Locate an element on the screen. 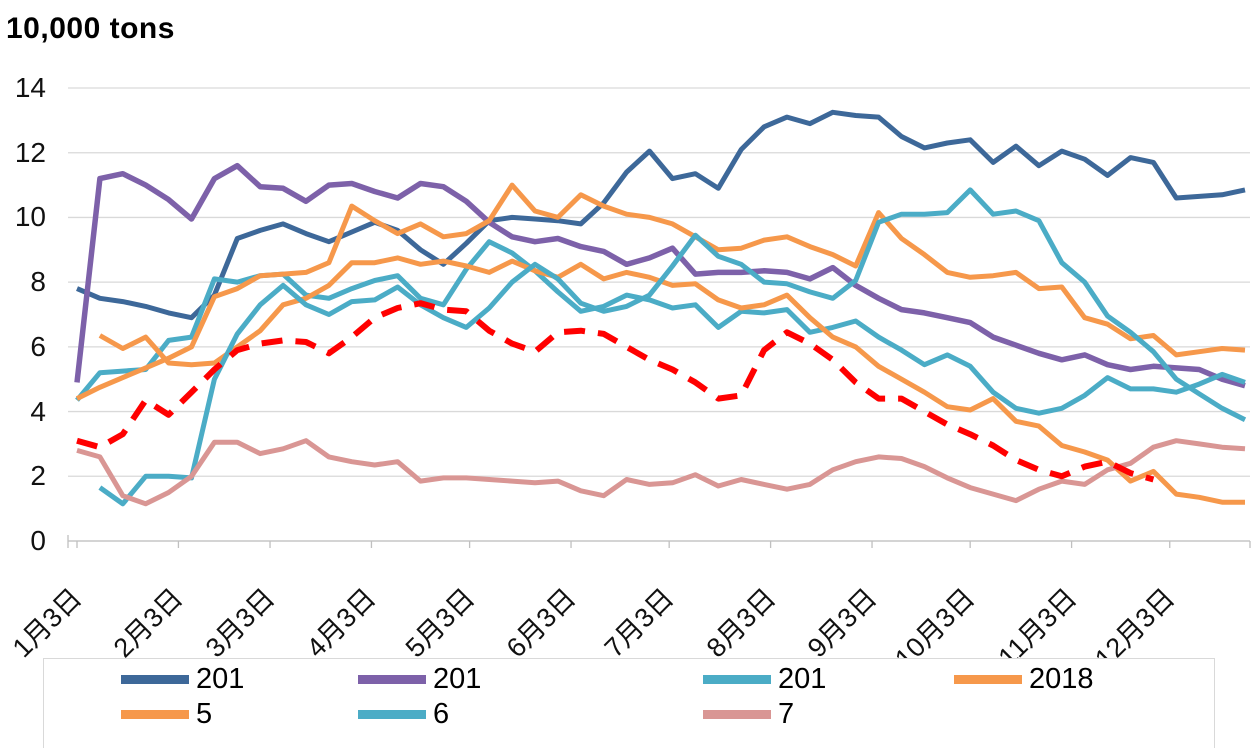 This screenshot has height=748, width=1258. y-tick-label: 4 is located at coordinates (38, 411).